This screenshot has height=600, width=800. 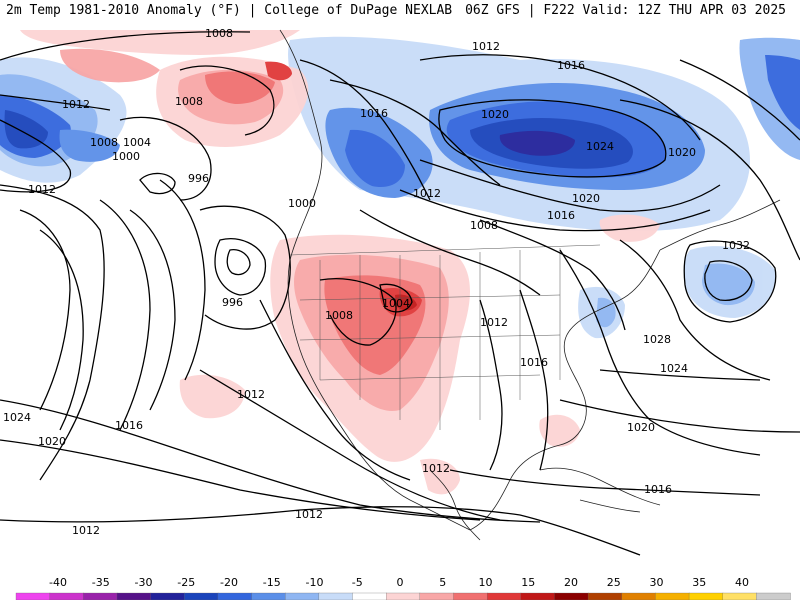 I want to click on colorbar-tick-label: 10, so click(x=486, y=582).